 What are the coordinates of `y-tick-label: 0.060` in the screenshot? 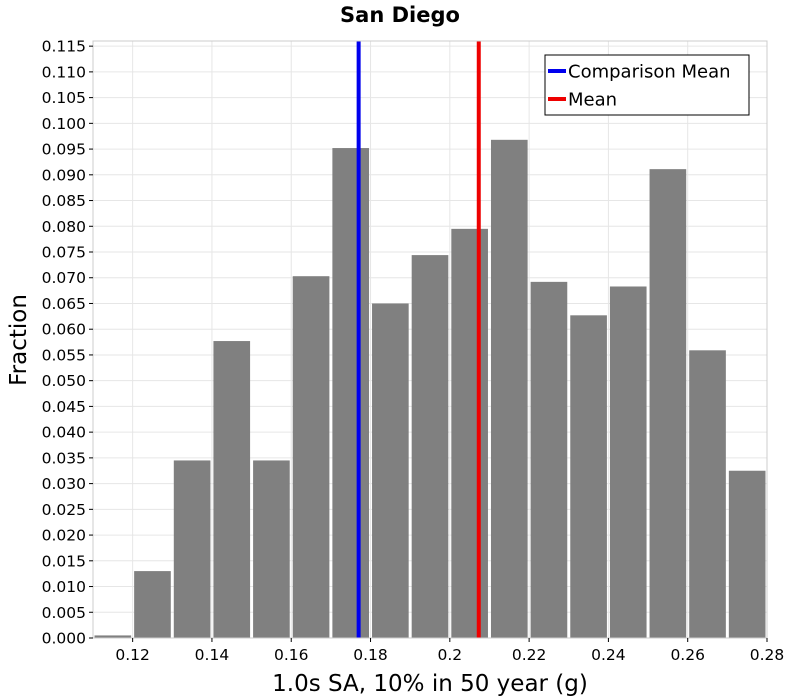 It's located at (64, 330).